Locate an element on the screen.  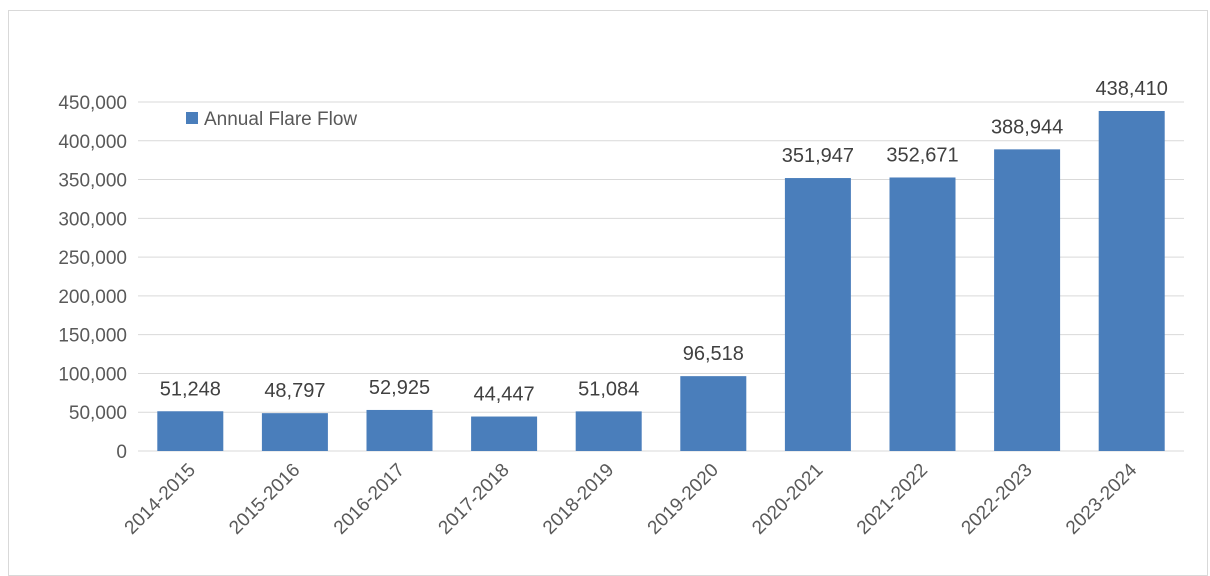
y-tick-label: 200,000 is located at coordinates (92, 297).